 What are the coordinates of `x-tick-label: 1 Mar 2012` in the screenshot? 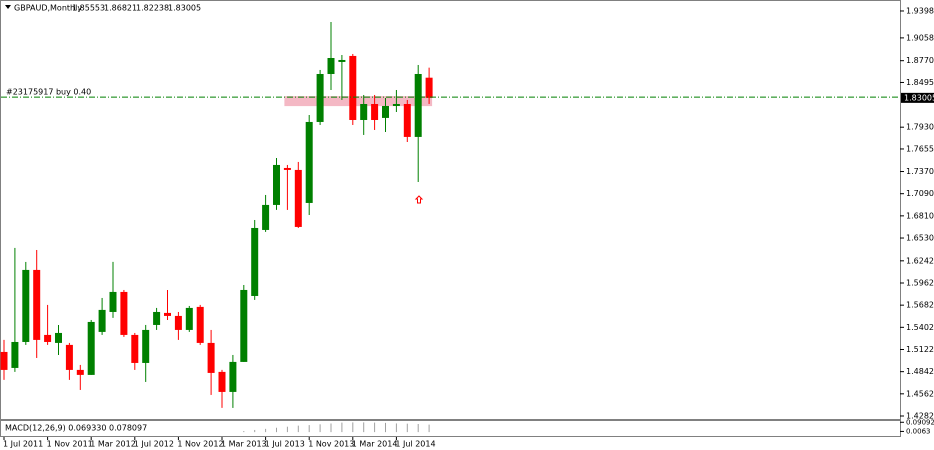 It's located at (113, 444).